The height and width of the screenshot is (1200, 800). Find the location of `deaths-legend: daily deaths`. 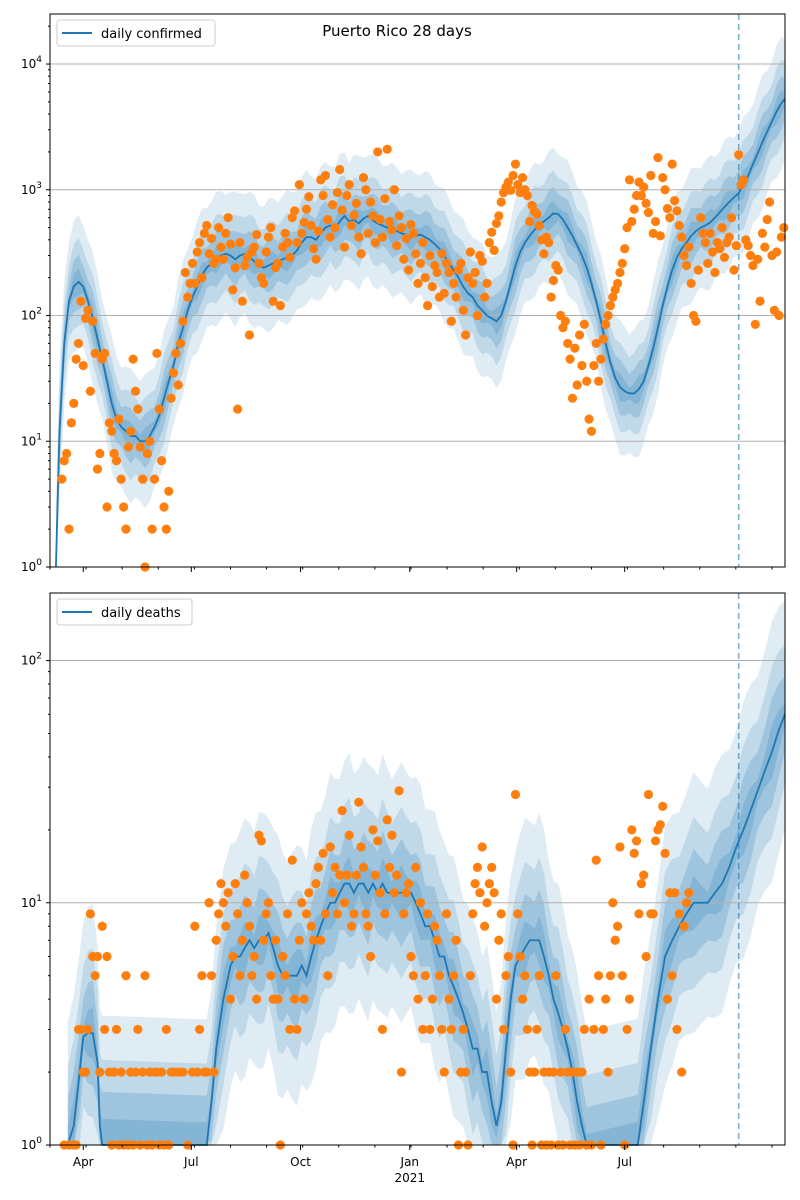

deaths-legend: daily deaths is located at coordinates (124, 612).